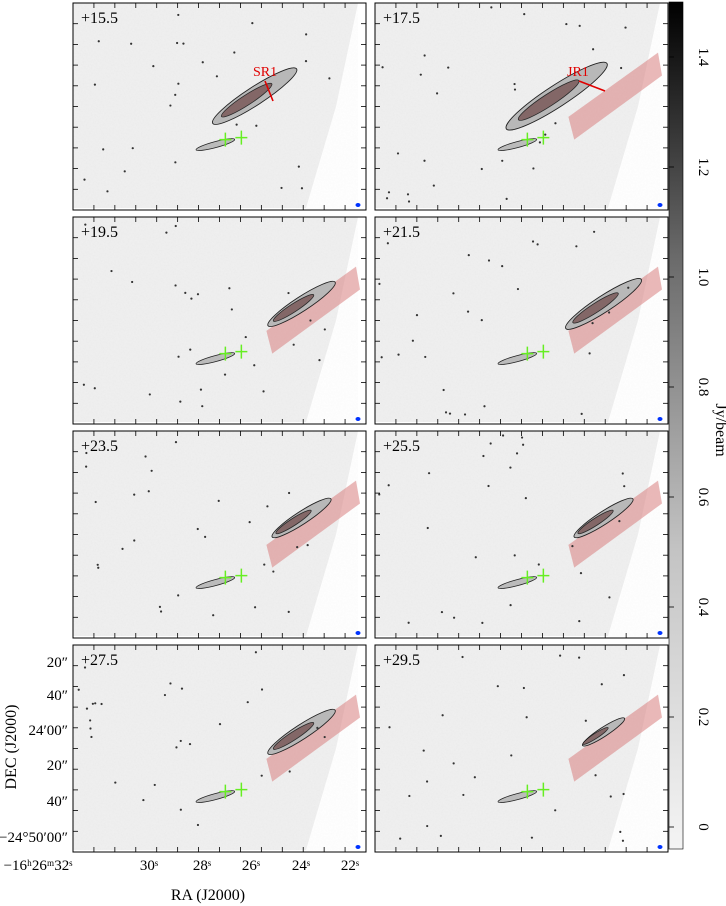 The width and height of the screenshot is (726, 906). What do you see at coordinates (592, 86) in the screenshot?
I see `annotation-arrow` at bounding box center [592, 86].